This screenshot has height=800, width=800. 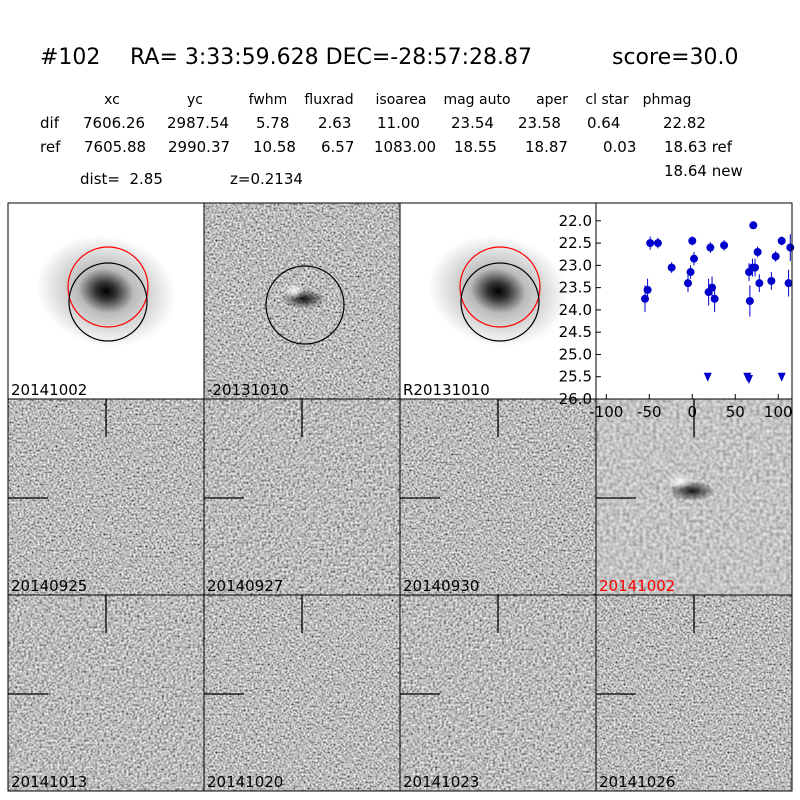 What do you see at coordinates (49, 586) in the screenshot?
I see `panel-label: 20140925` at bounding box center [49, 586].